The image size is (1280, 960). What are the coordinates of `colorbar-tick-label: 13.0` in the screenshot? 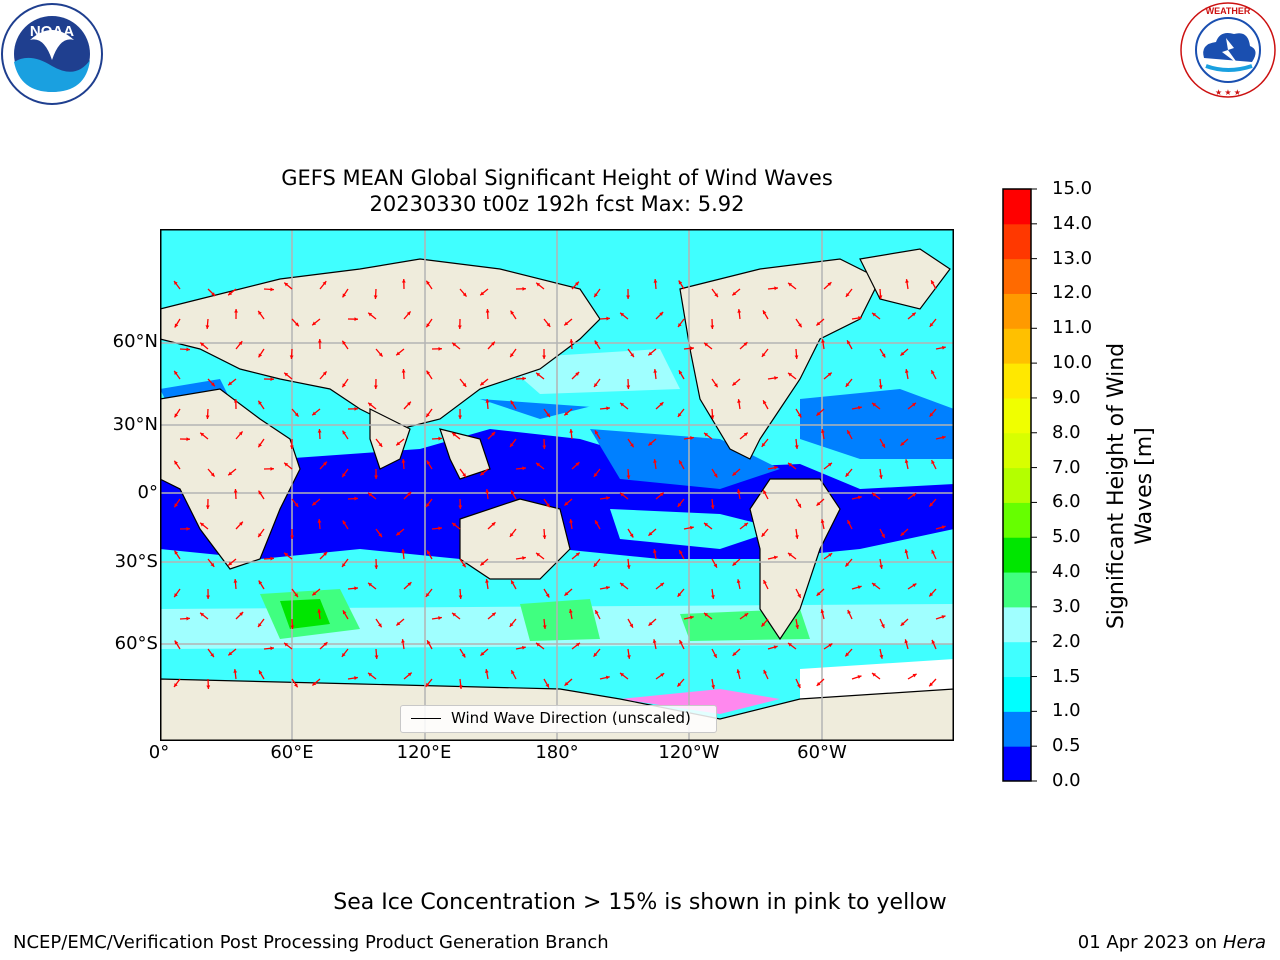 It's located at (1072, 258).